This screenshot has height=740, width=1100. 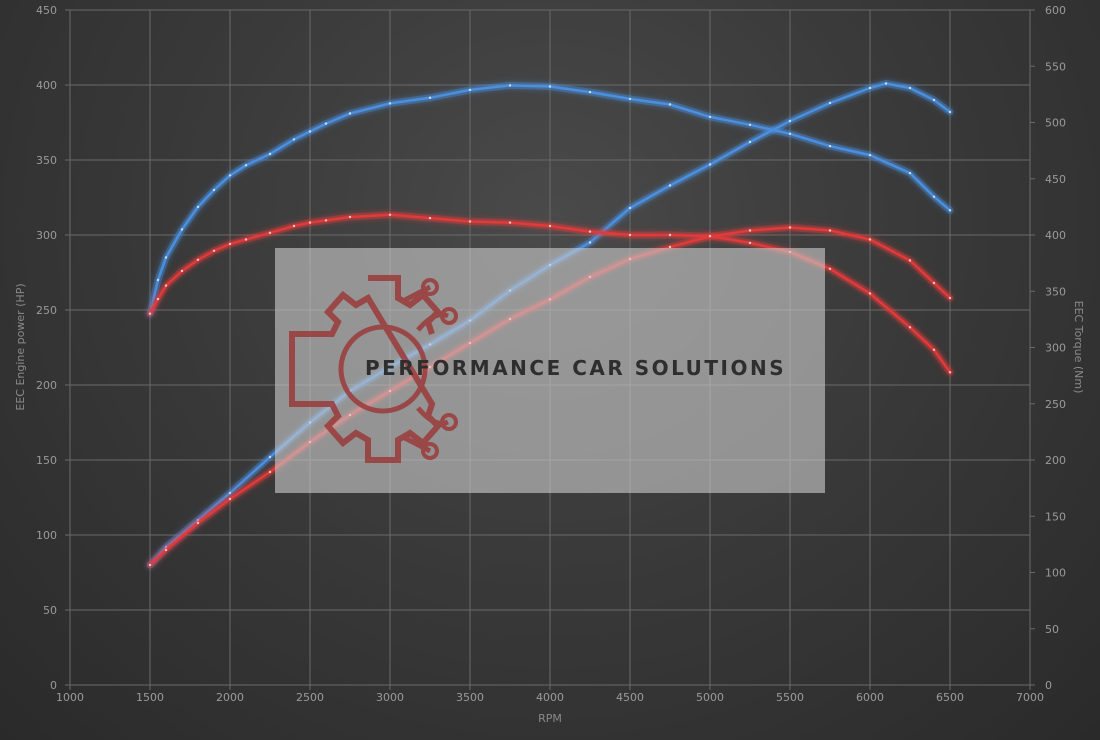 What do you see at coordinates (46, 535) in the screenshot?
I see `y-left-tick-label: 100` at bounding box center [46, 535].